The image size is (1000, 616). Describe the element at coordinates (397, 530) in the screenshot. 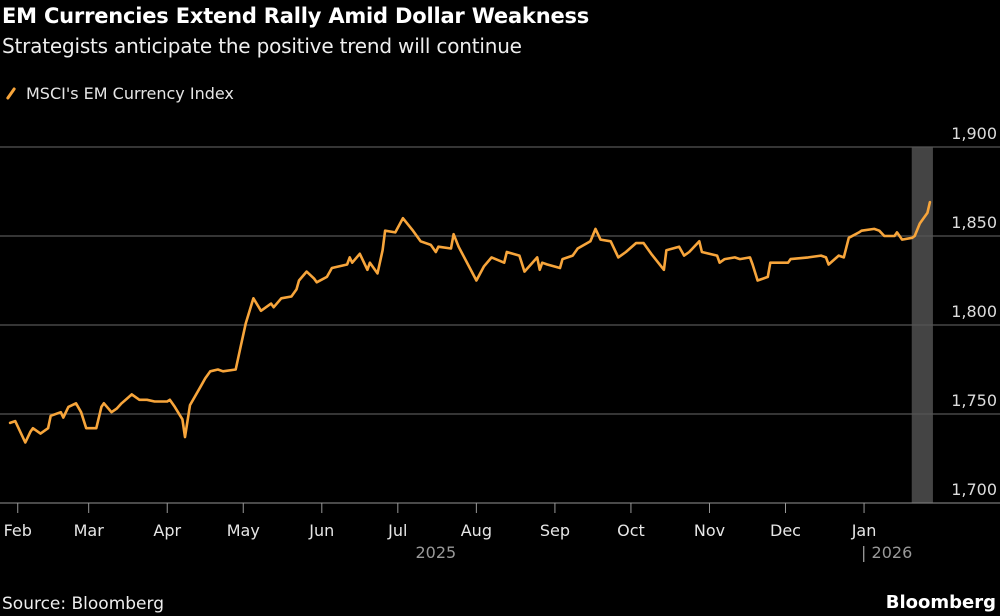

I see `x-tick-label: Jul` at that location.